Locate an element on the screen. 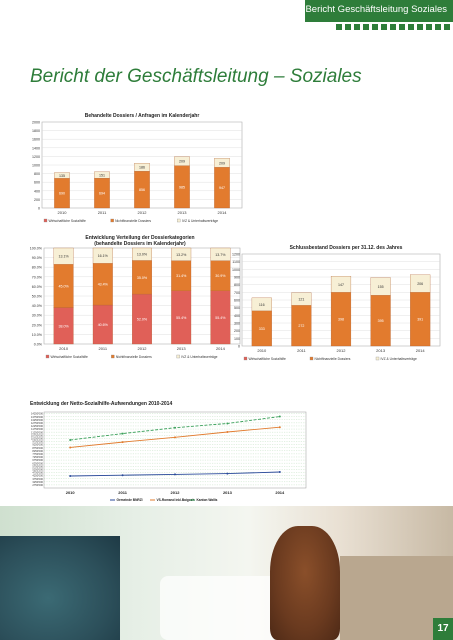 Image resolution: width=453 pixels, height=640 pixels. legend-label: Kanton Wallis is located at coordinates (207, 500).